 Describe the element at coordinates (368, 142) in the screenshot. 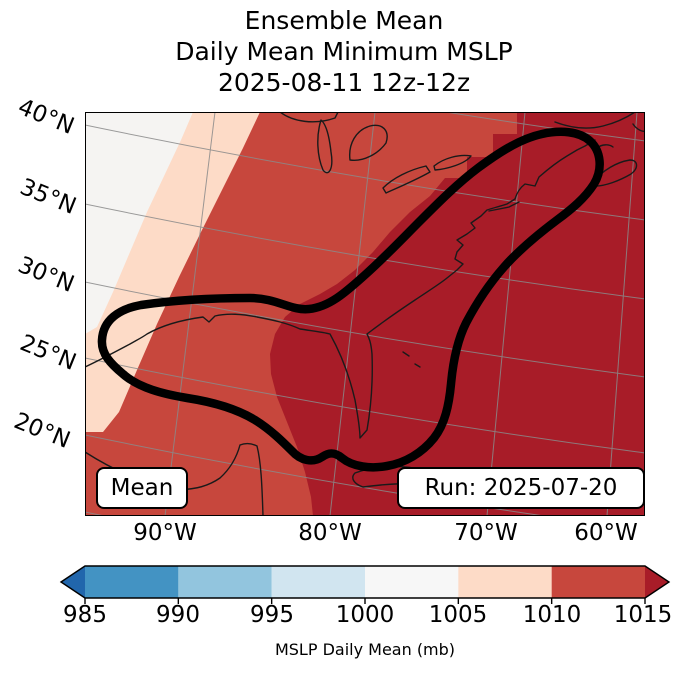

I see `coastline-lake-huron` at that location.